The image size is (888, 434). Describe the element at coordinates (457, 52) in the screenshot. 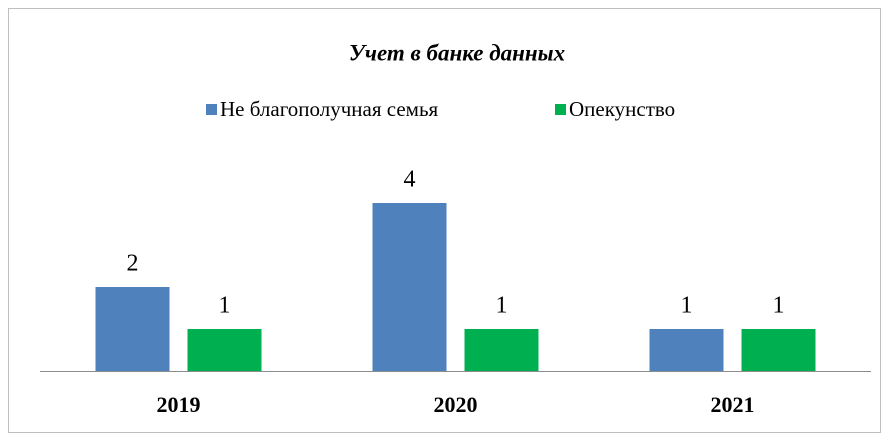

I see `chart-title: Учет в банке данных` at that location.